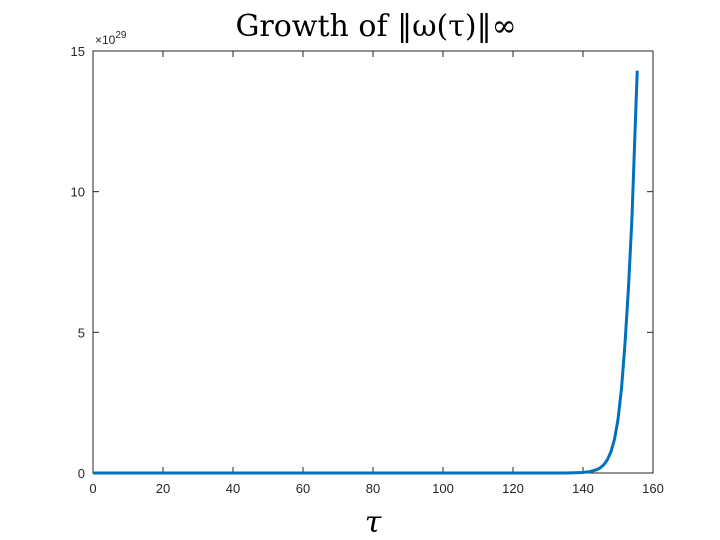  Describe the element at coordinates (105, 40) in the screenshot. I see `y-exponent-base: ×10` at that location.